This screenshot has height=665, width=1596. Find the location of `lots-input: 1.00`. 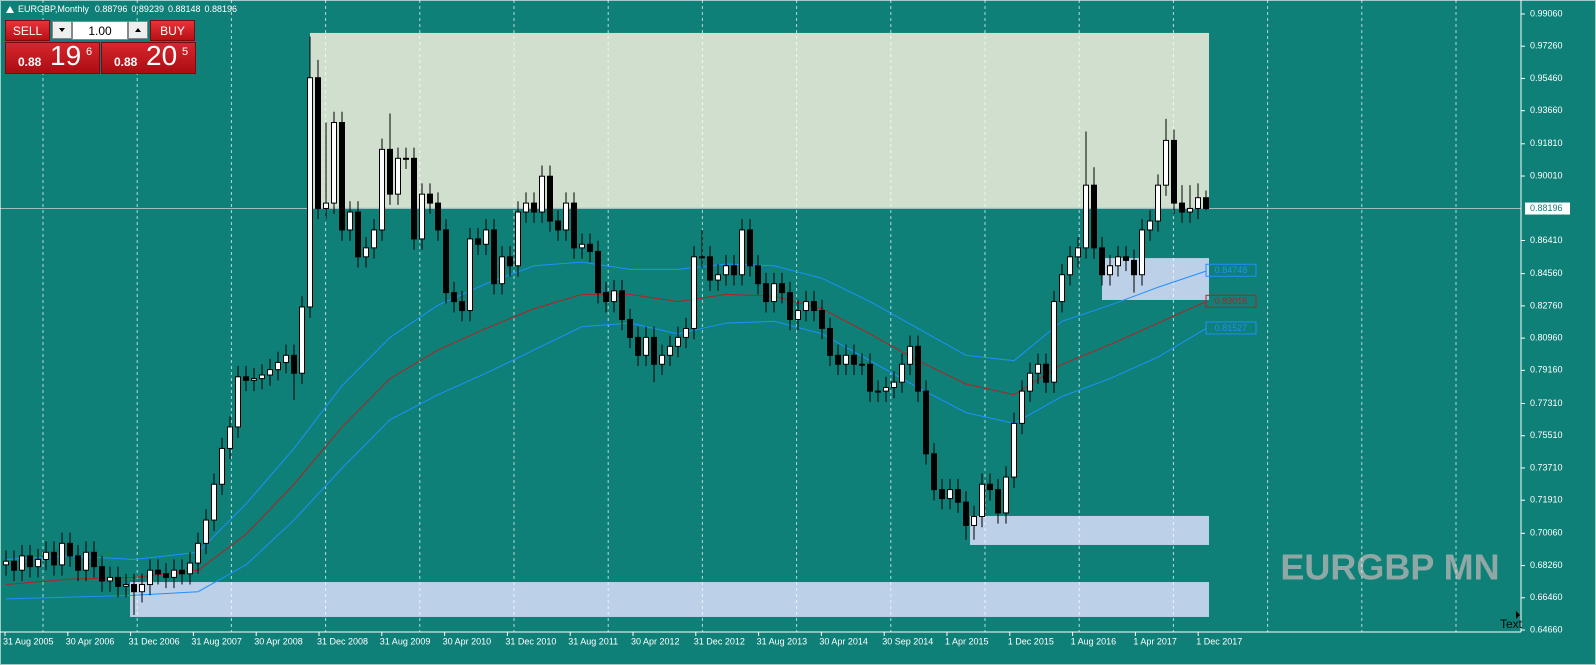

lots-input: 1.00 is located at coordinates (100, 30).